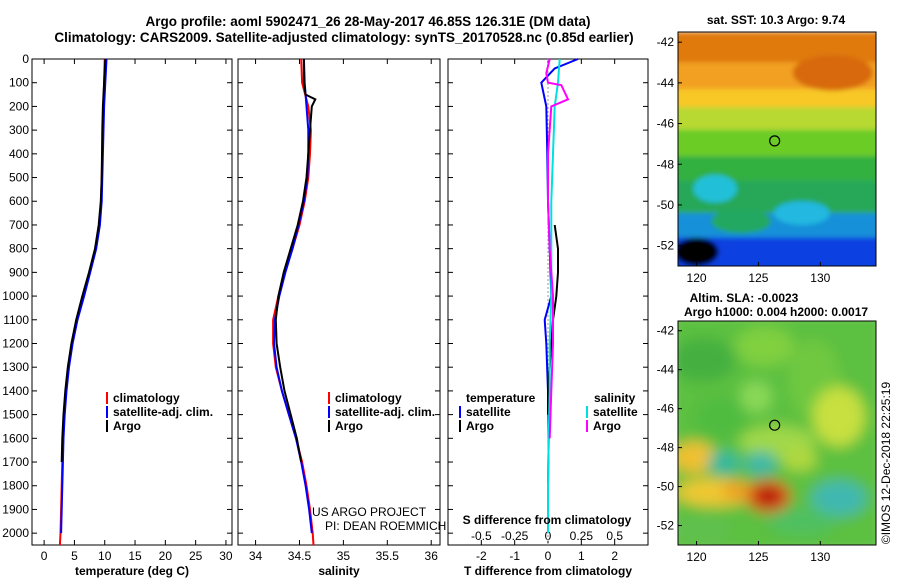  What do you see at coordinates (15, 462) in the screenshot?
I see `y-tick-label: 1700` at bounding box center [15, 462].